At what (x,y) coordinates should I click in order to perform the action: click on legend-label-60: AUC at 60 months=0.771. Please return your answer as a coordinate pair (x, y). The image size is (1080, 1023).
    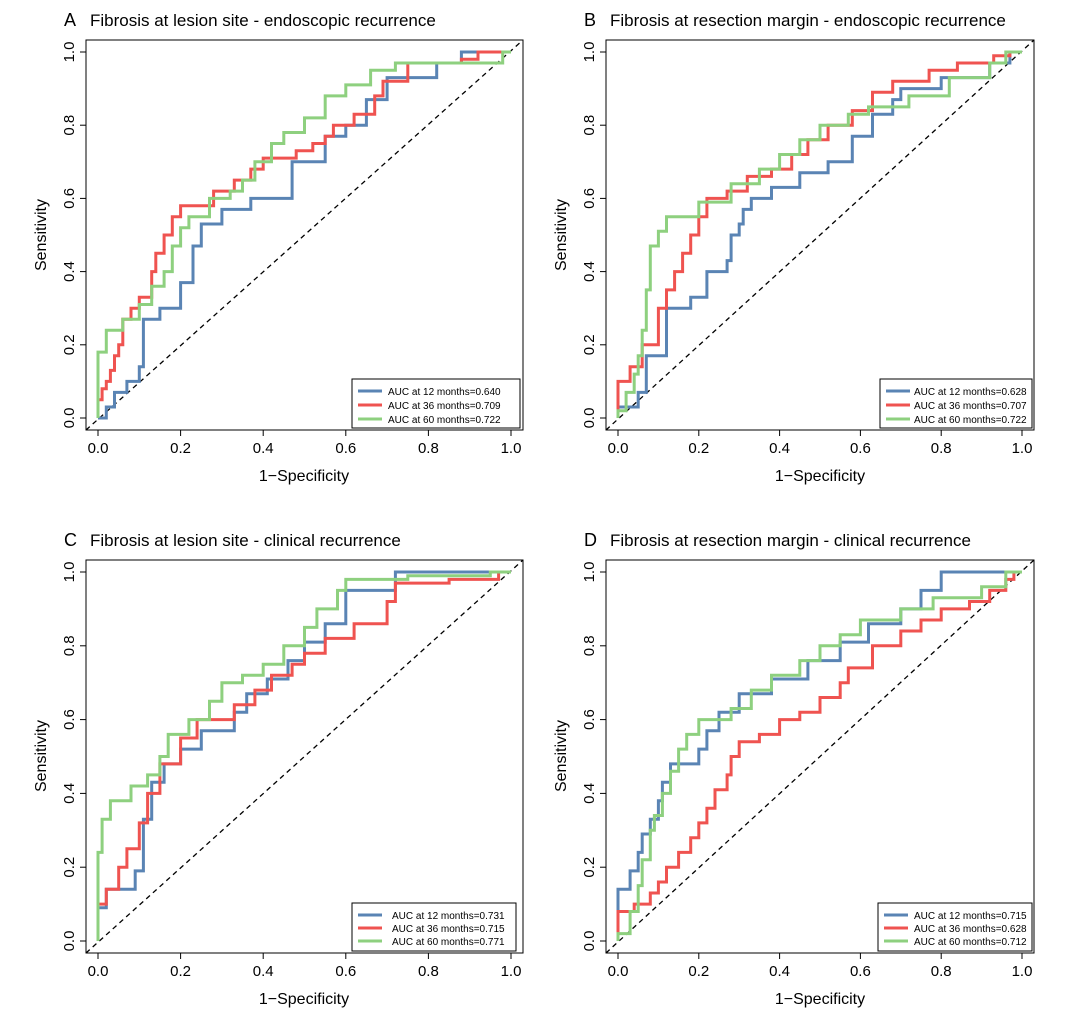
    Looking at the image, I should click on (448, 942).